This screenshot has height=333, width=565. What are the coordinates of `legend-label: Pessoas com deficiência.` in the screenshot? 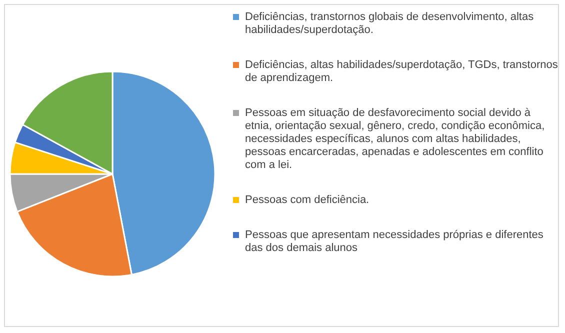 It's located at (307, 200).